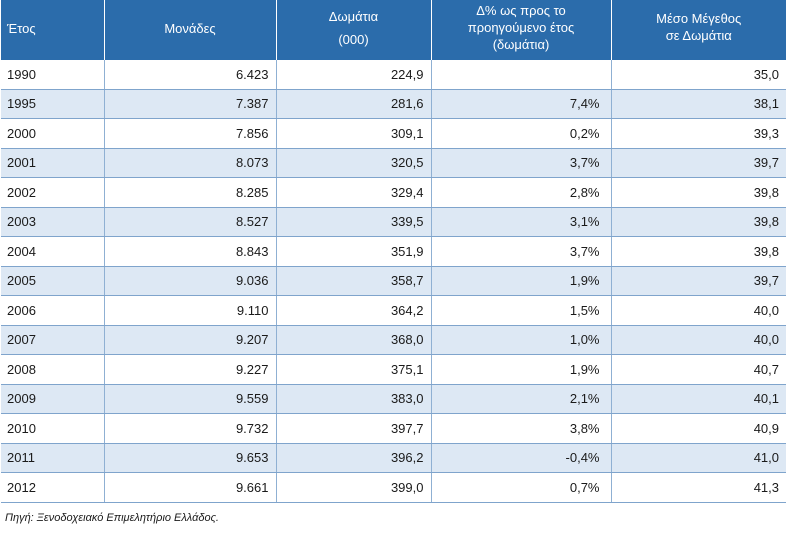  What do you see at coordinates (53, 369) in the screenshot?
I see `cell-year: 2008` at bounding box center [53, 369].